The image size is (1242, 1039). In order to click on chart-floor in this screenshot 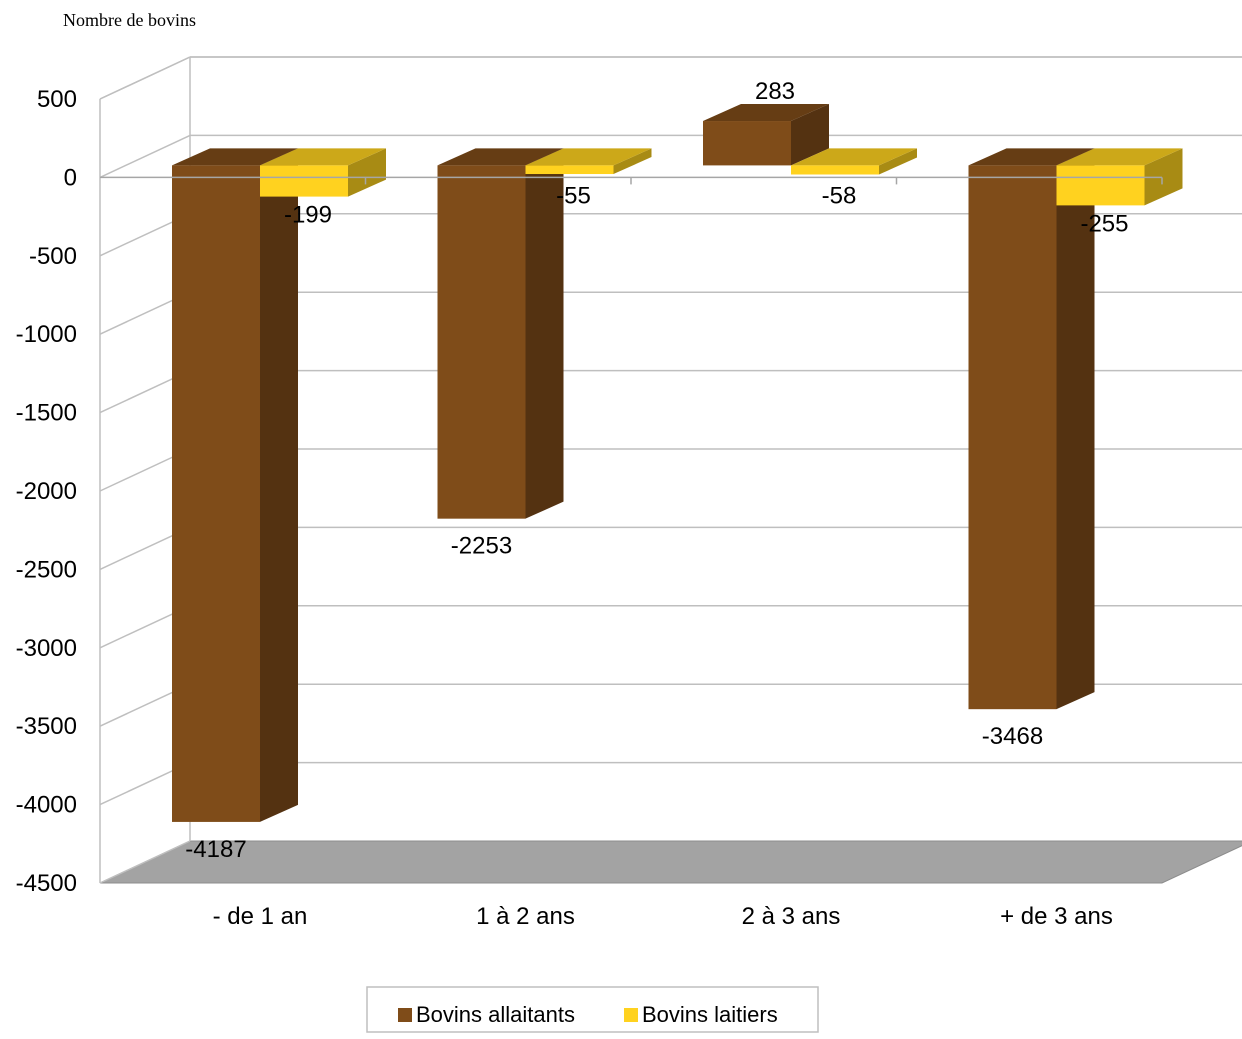, I will do `click(670, 862)`.